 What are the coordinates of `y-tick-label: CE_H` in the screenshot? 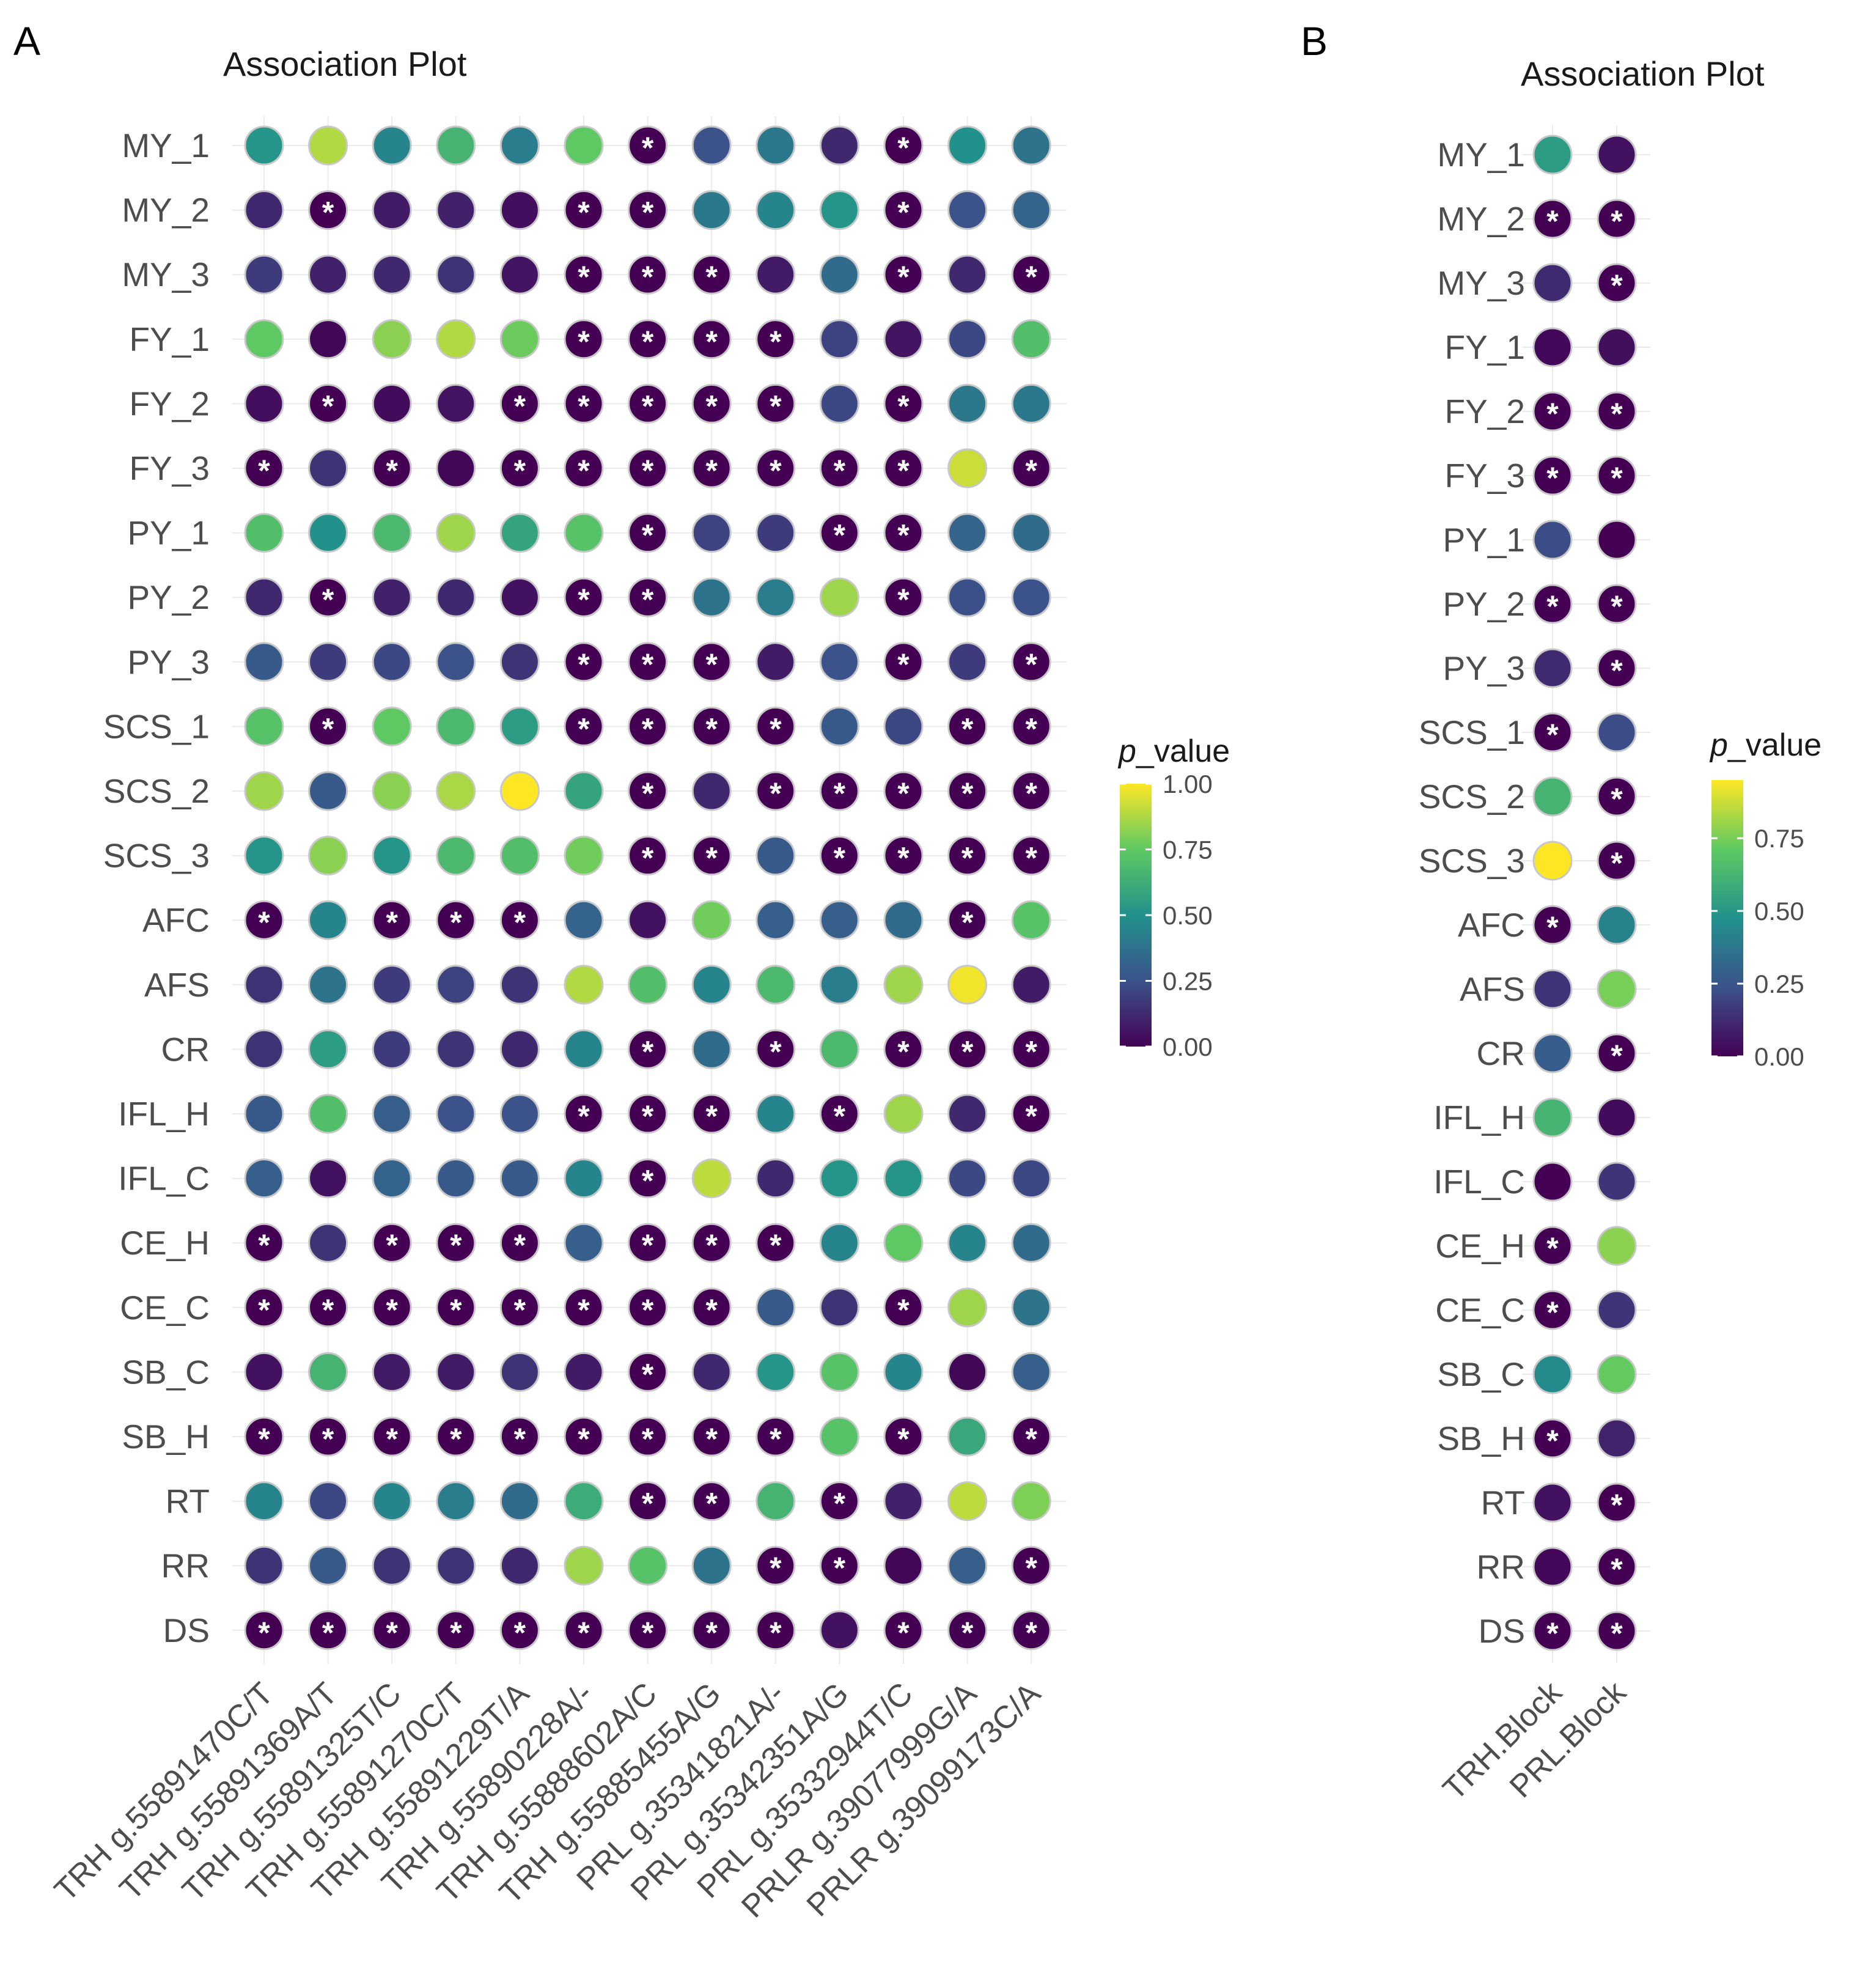 It's located at (1480, 1246).